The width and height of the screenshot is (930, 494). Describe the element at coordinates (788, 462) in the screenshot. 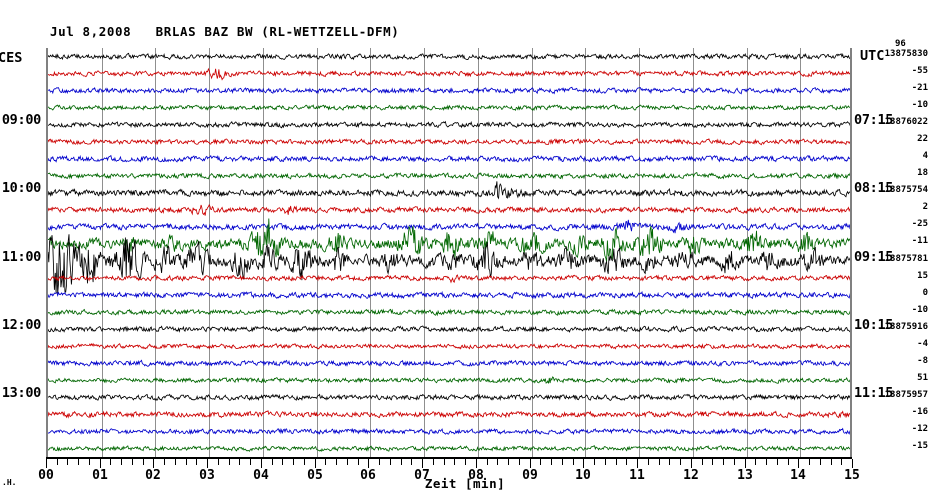

I see `x-tick-minor-13.8` at that location.